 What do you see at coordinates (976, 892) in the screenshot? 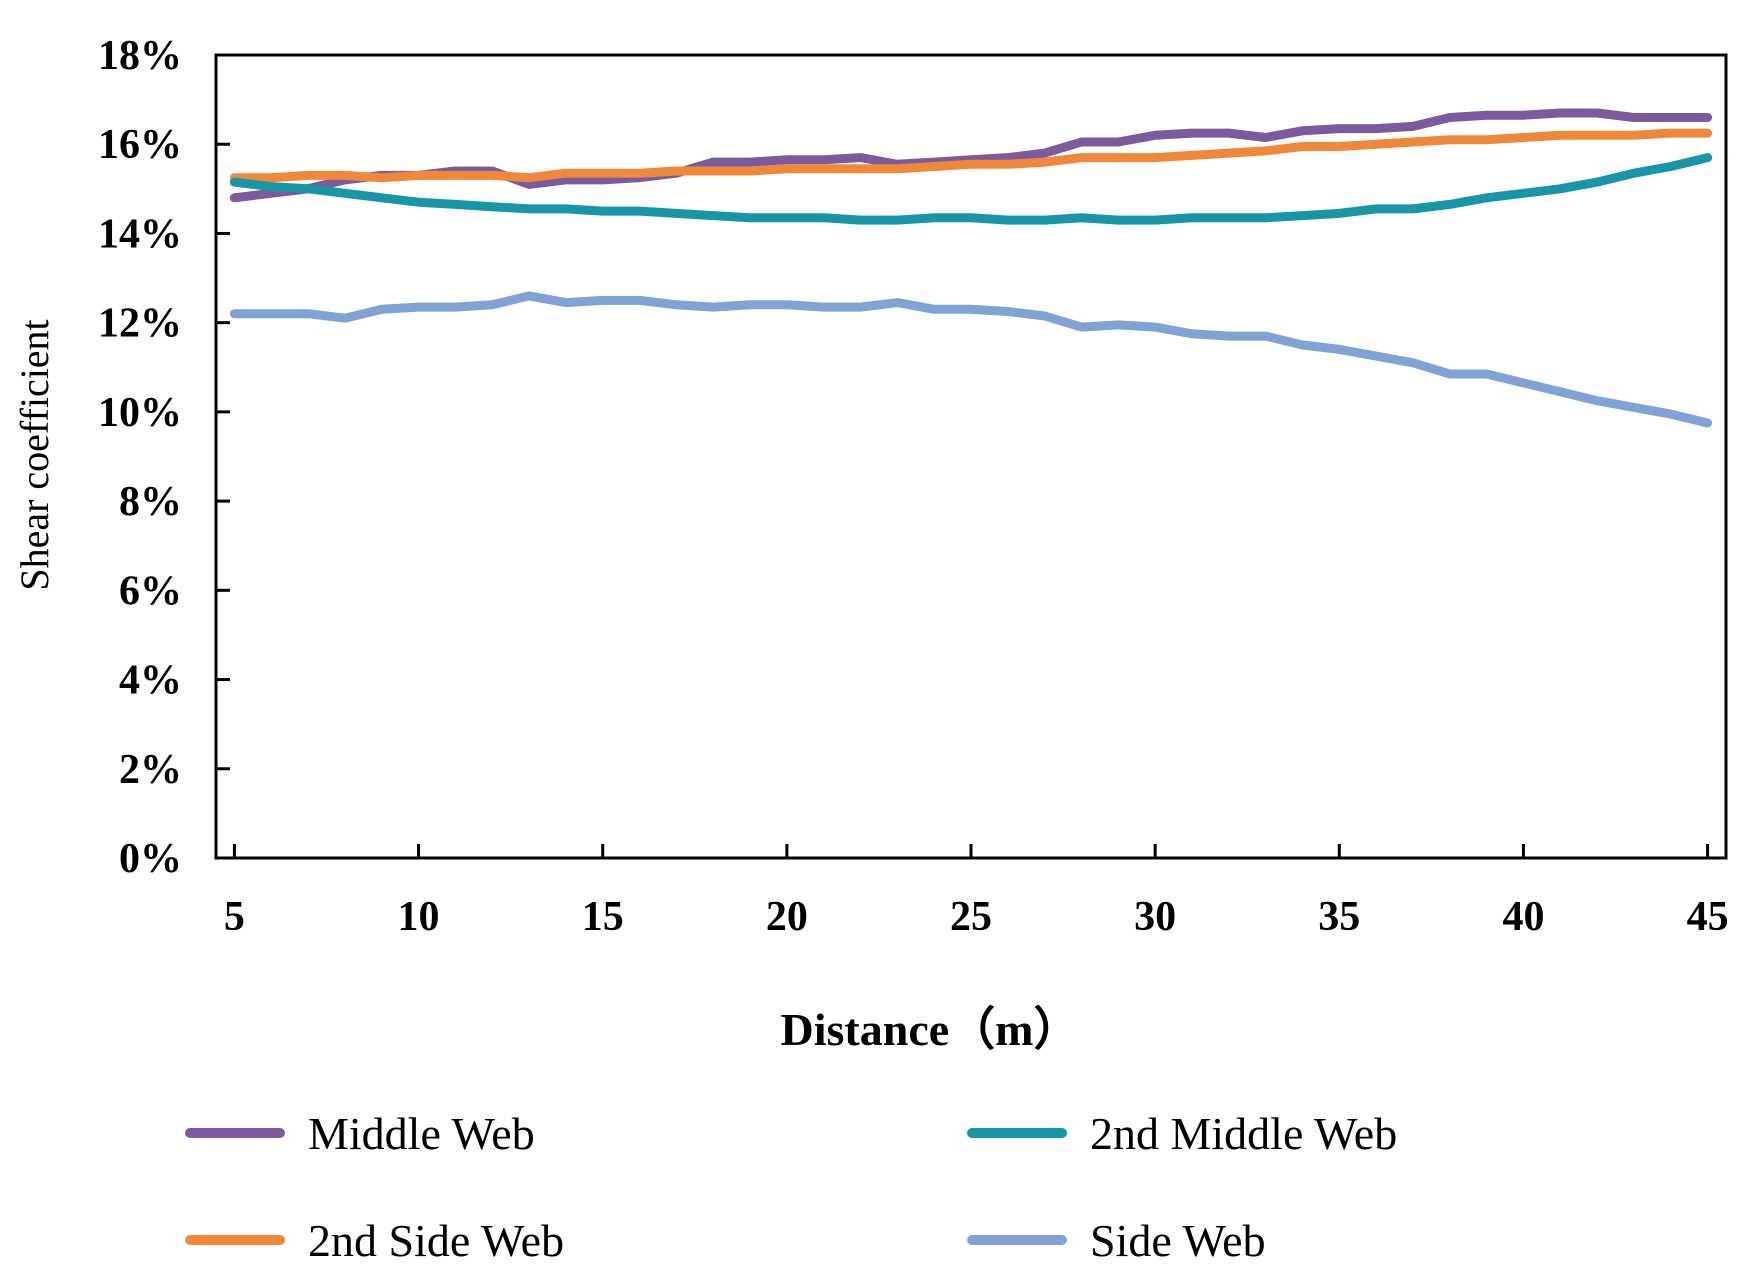
I see `x-axis-ticks: 5 10 15 20 25 30 35 40 45` at bounding box center [976, 892].